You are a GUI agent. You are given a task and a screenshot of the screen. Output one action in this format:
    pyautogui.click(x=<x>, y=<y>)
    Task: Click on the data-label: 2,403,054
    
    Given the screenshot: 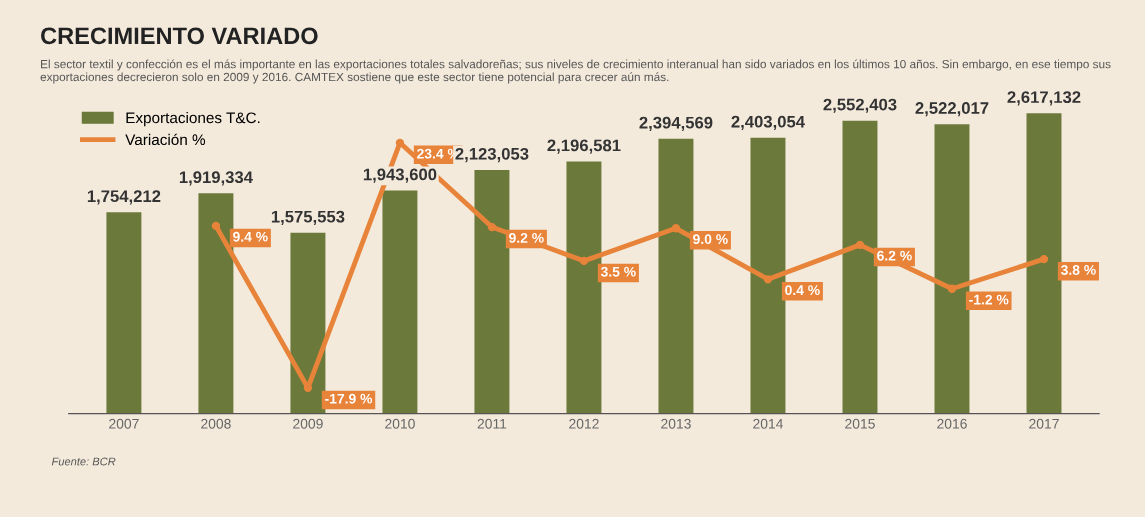 What is the action you would take?
    pyautogui.click(x=768, y=122)
    